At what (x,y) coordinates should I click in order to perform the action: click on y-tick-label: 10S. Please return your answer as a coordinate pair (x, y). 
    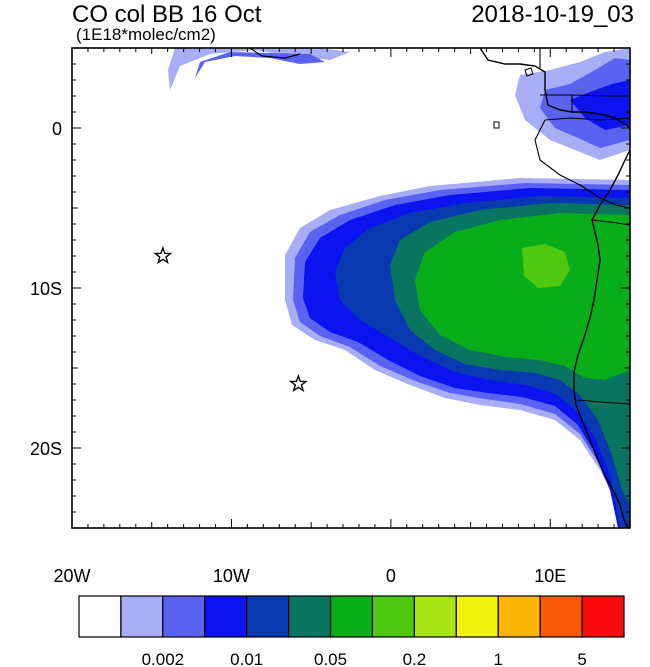
    Looking at the image, I should click on (46, 289).